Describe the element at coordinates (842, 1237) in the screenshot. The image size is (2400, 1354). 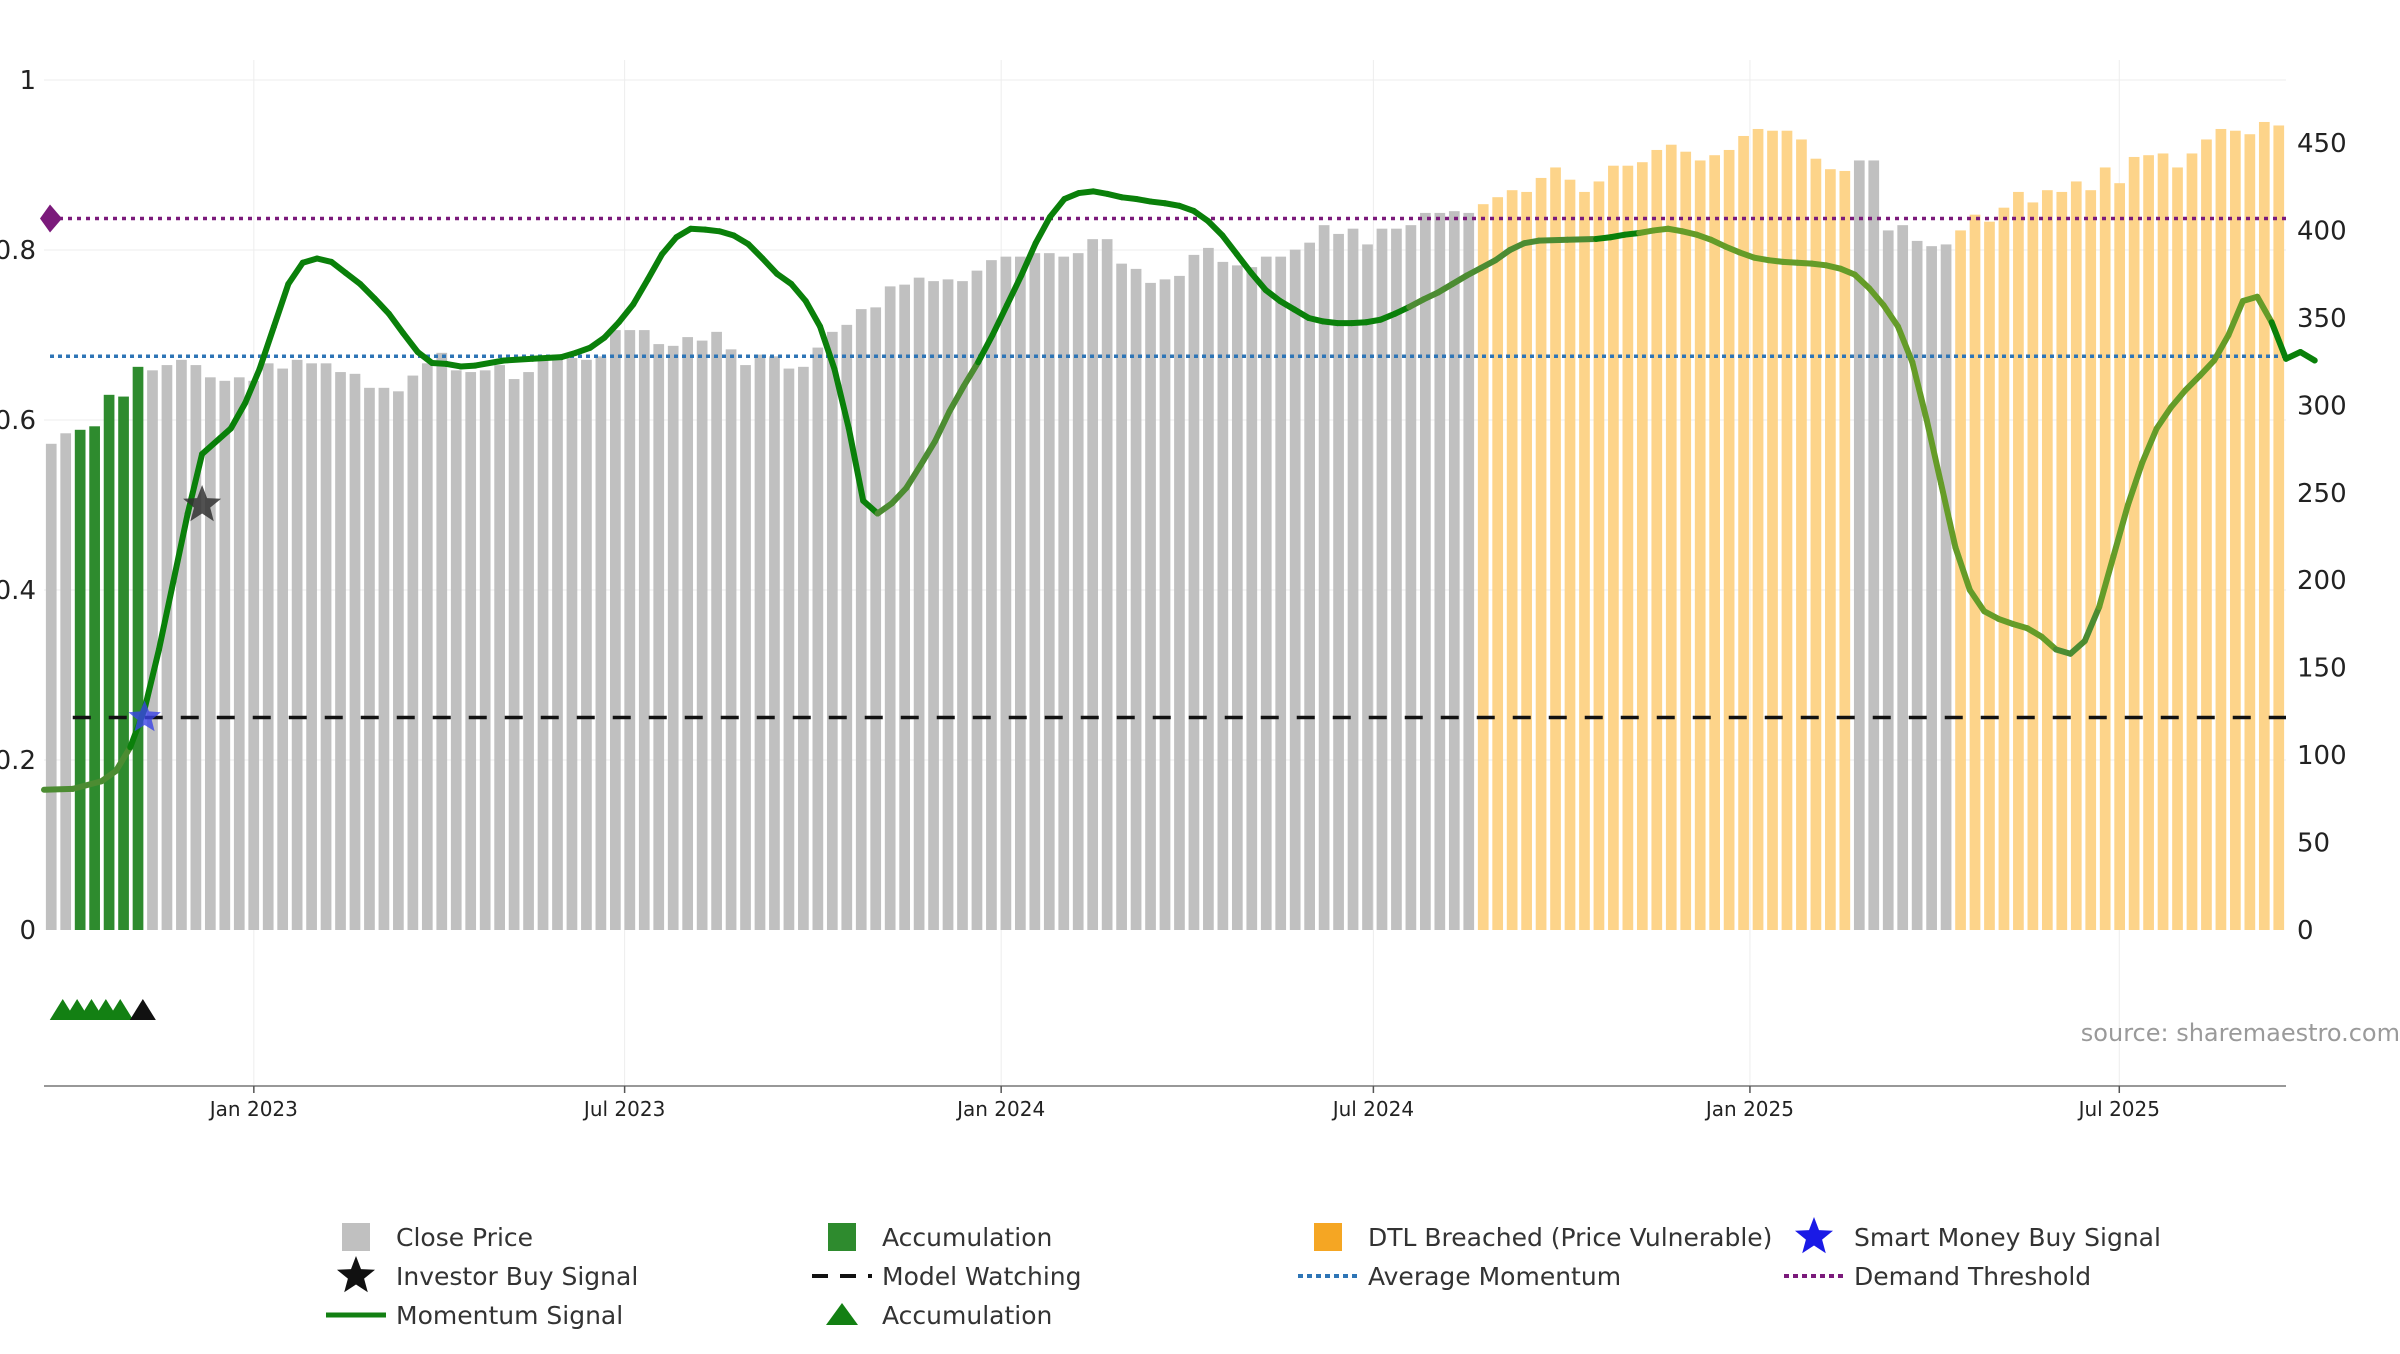
I see `legend-swatch` at that location.